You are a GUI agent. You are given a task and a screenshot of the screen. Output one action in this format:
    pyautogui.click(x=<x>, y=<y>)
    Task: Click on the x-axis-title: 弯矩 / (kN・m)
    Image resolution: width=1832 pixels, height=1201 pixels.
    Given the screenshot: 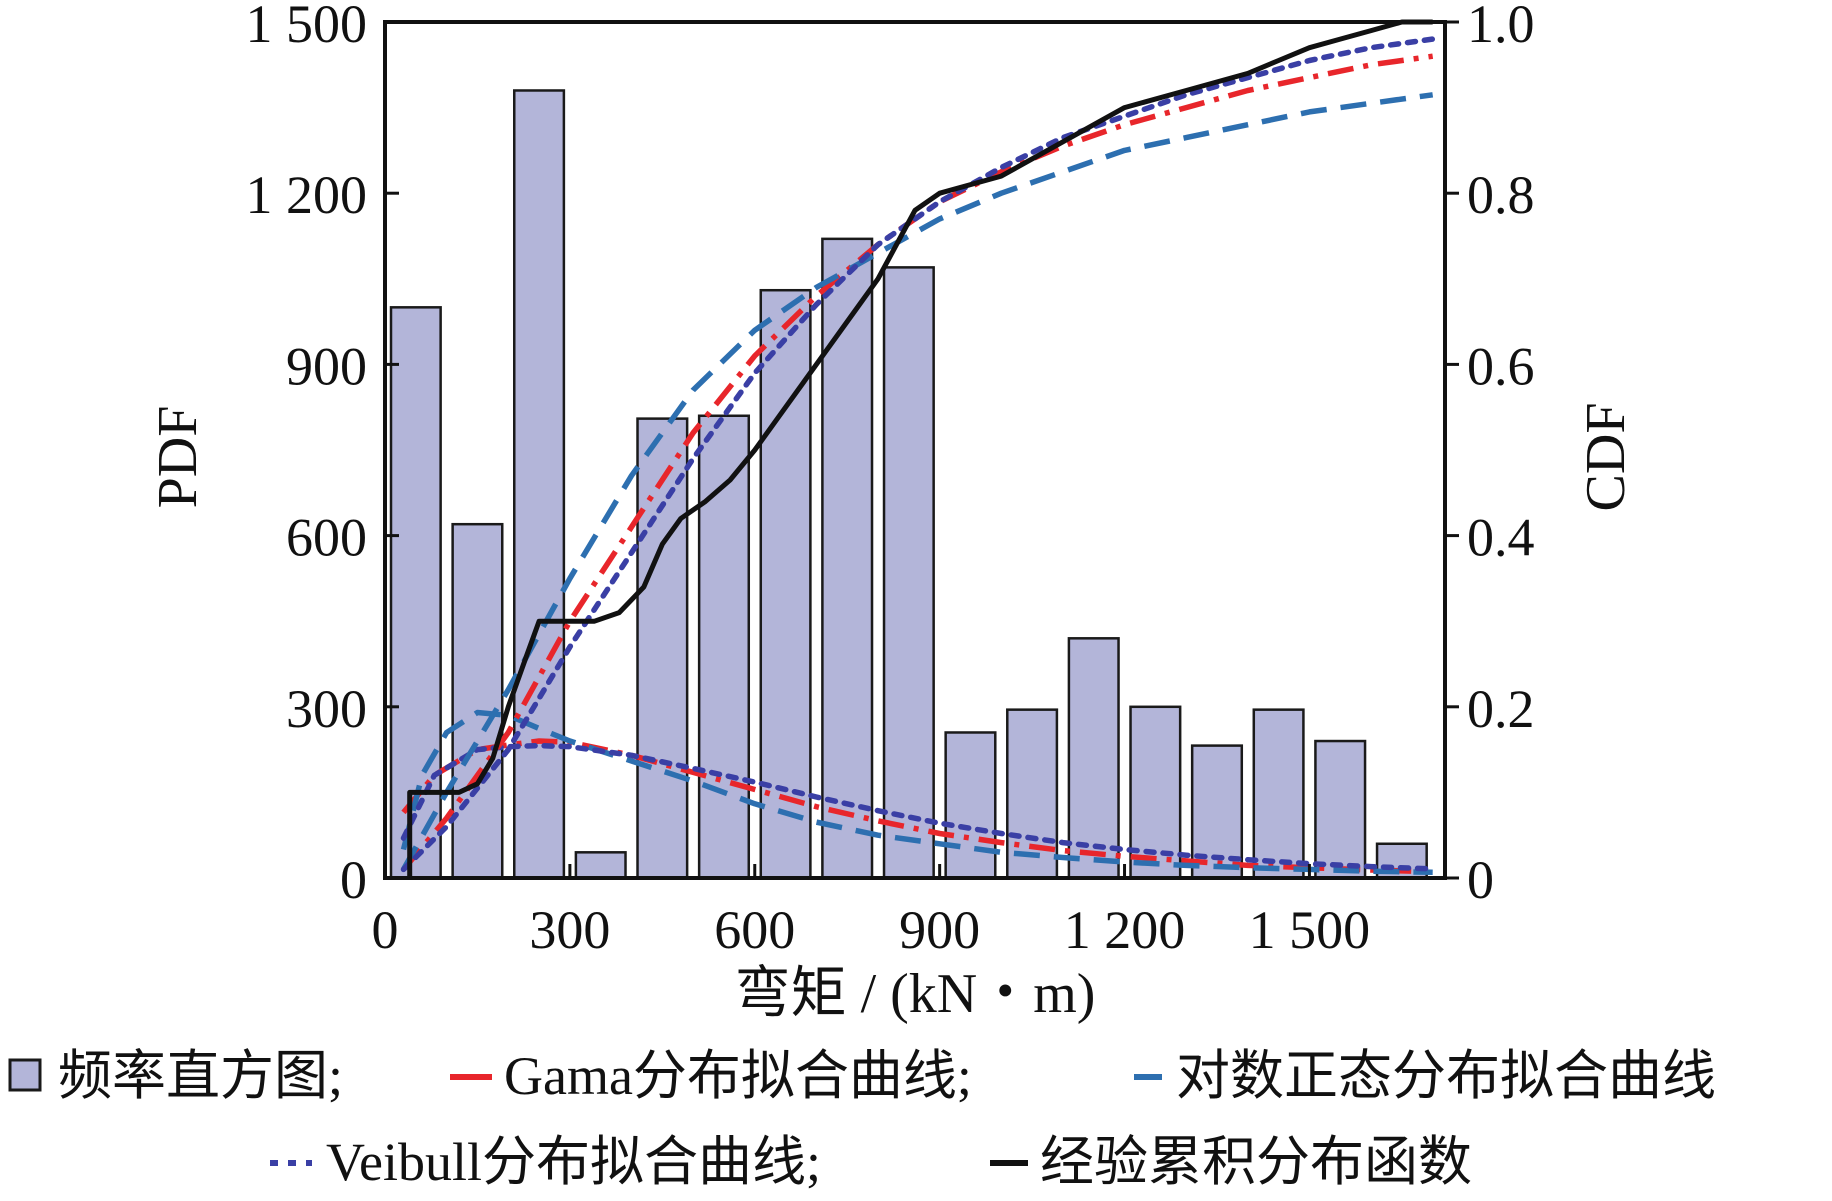 What is the action you would take?
    pyautogui.click(x=915, y=994)
    